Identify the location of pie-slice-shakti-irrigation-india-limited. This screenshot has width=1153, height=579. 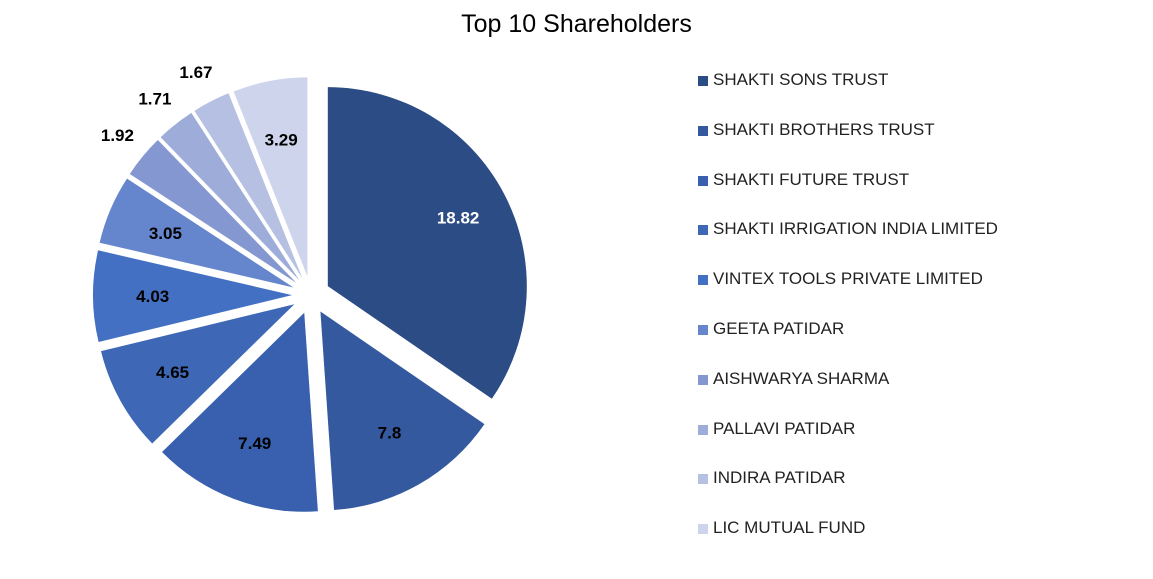
(197, 374).